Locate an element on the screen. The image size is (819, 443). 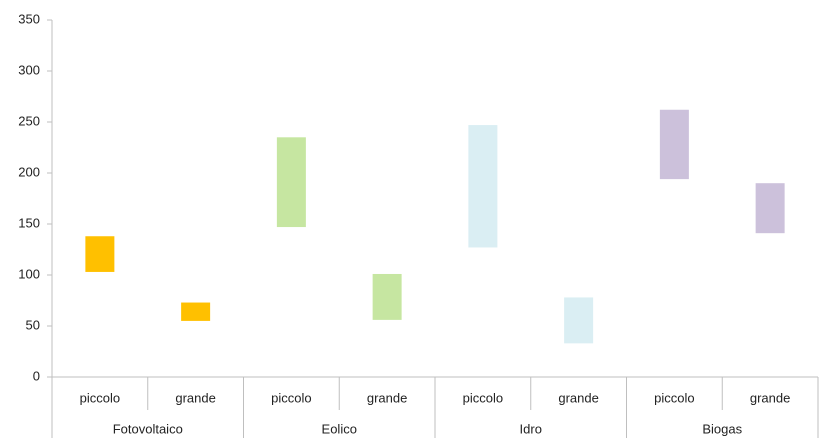
y-tick-label: 250 is located at coordinates (29, 120).